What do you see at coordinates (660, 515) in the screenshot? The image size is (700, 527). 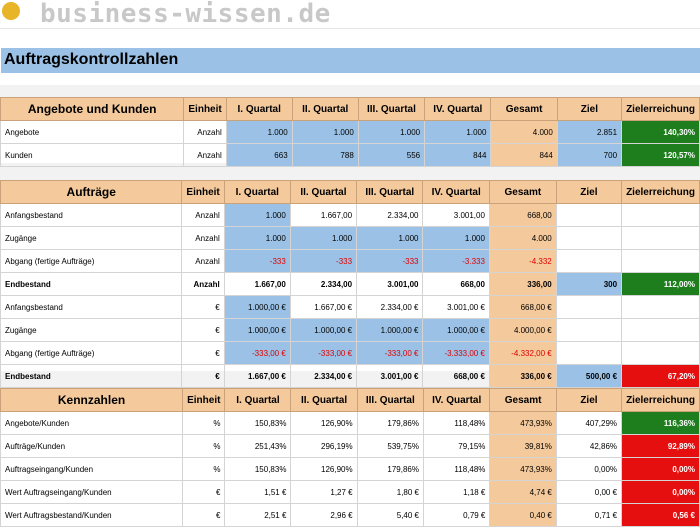 I see `cell-zr: 0,56 €` at bounding box center [660, 515].